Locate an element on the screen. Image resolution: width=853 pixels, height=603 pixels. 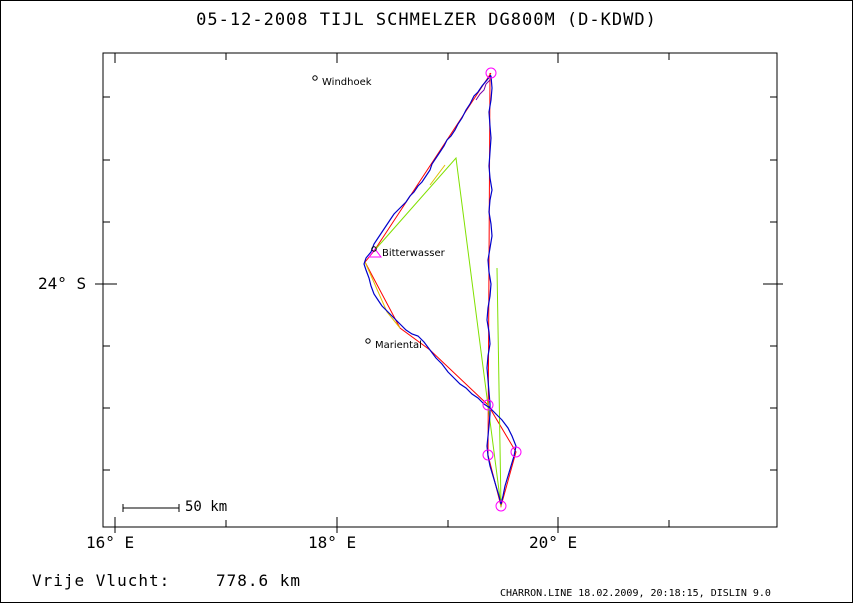
turnpoints is located at coordinates (445, 289).